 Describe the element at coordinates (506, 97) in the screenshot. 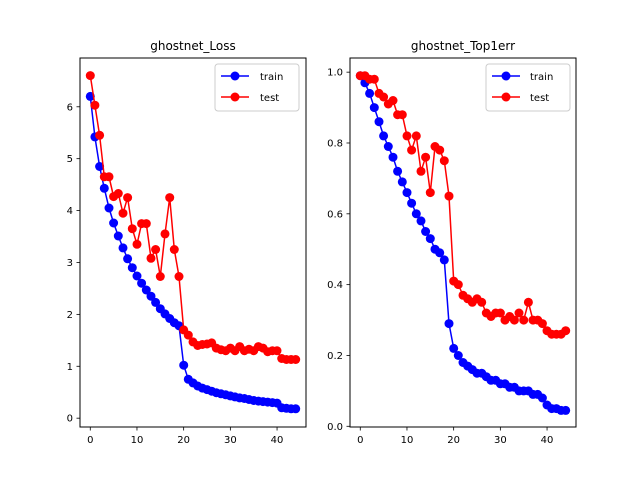

I see `top1err-legend-test-marker` at that location.